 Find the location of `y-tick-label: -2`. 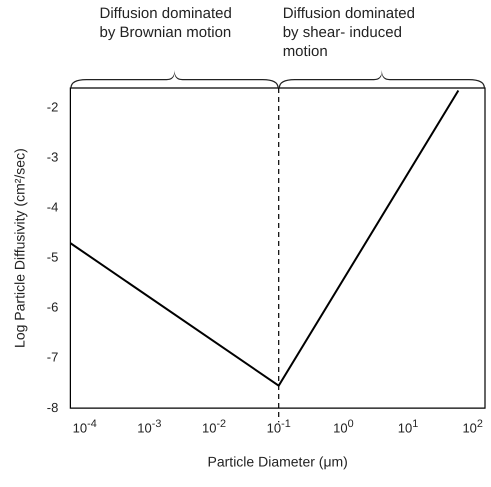

y-tick-label: -2 is located at coordinates (52, 107).